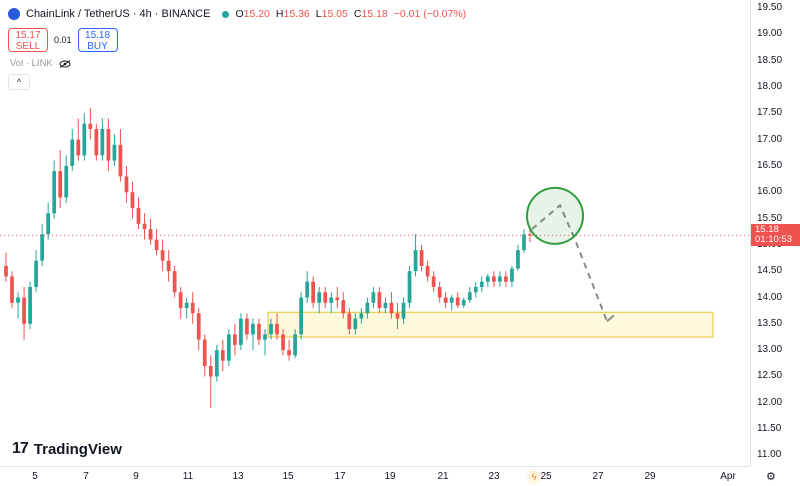 The height and width of the screenshot is (486, 800). I want to click on time-tick-label: 19, so click(390, 476).